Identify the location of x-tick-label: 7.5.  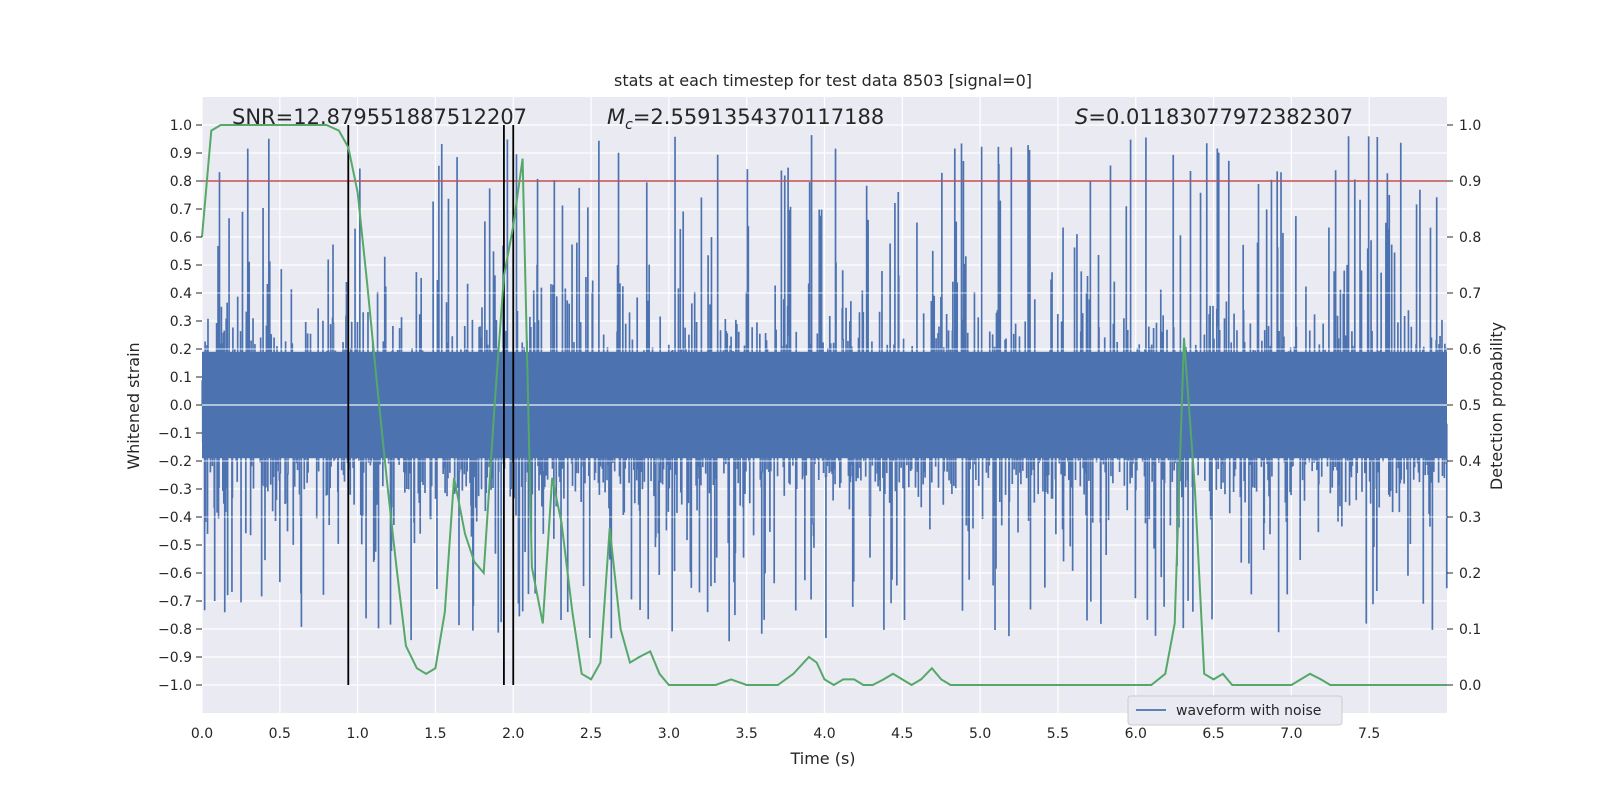
(1369, 734).